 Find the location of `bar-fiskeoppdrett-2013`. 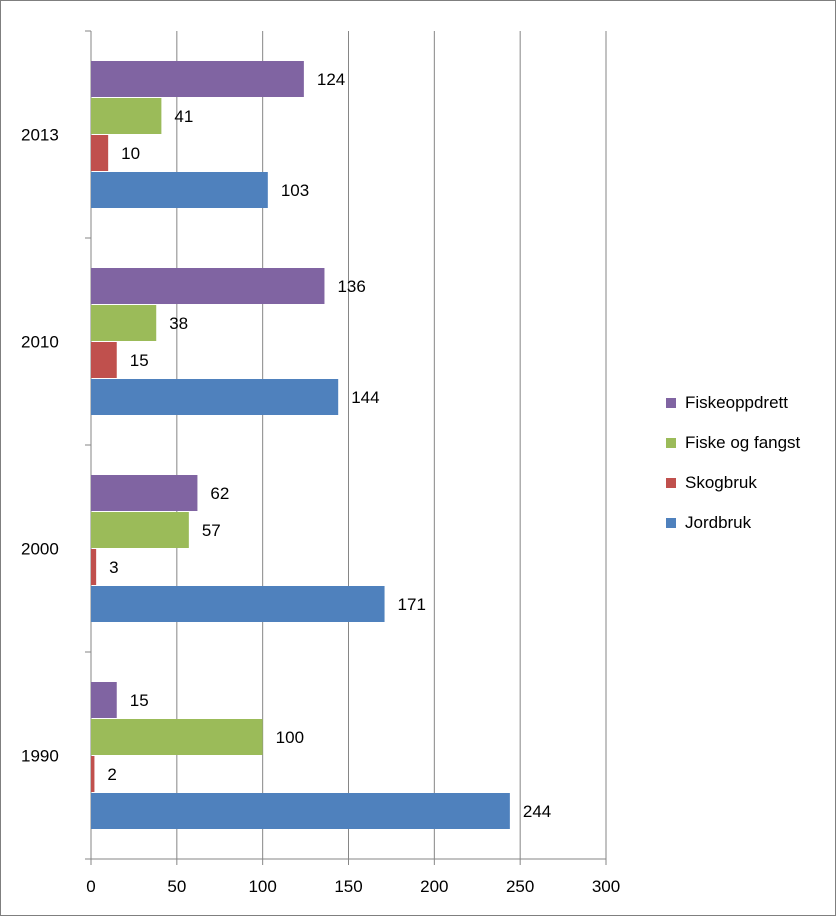

bar-fiskeoppdrett-2013 is located at coordinates (197, 79).